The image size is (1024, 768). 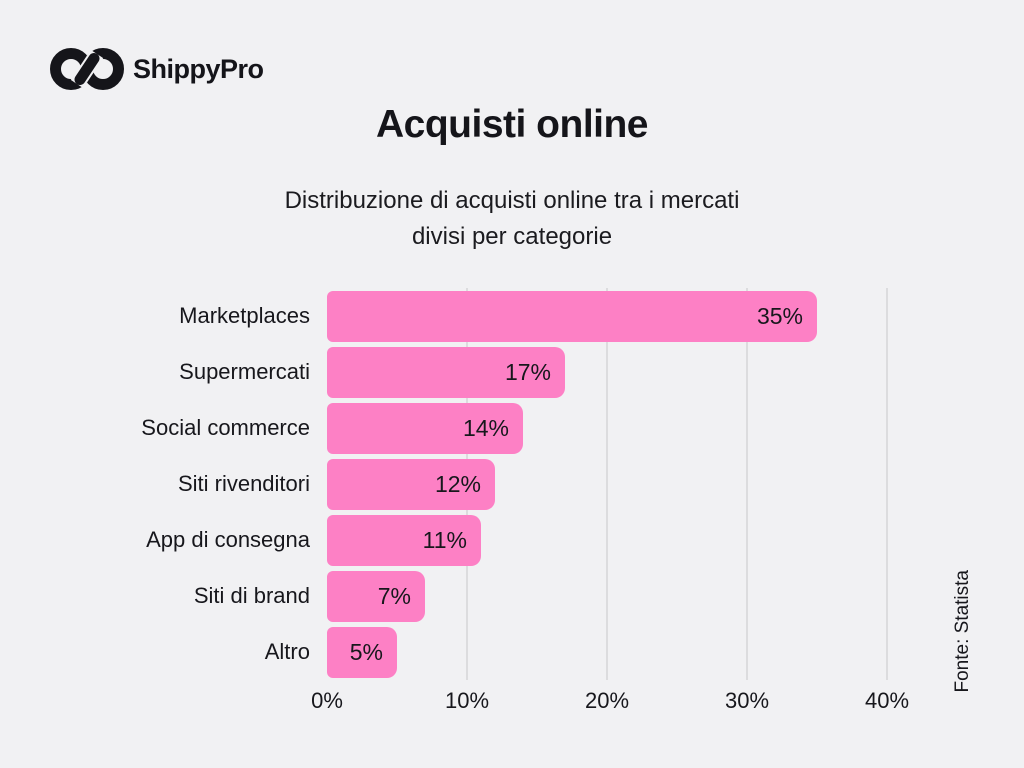 I want to click on chart-title: Acquisti online, so click(x=512, y=124).